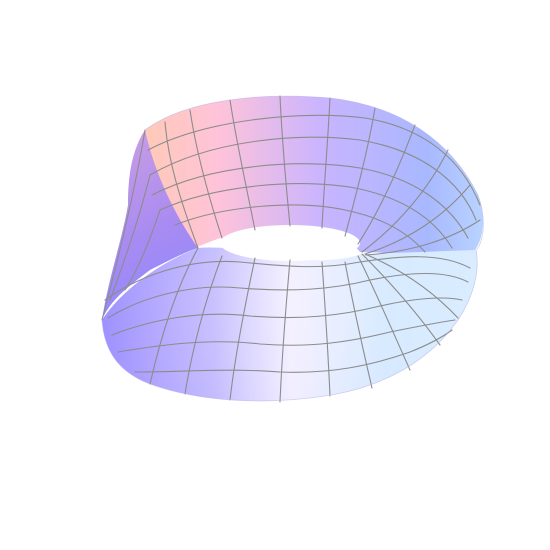 This screenshot has height=550, width=550. I want to click on left-wall-surface, so click(150, 225).